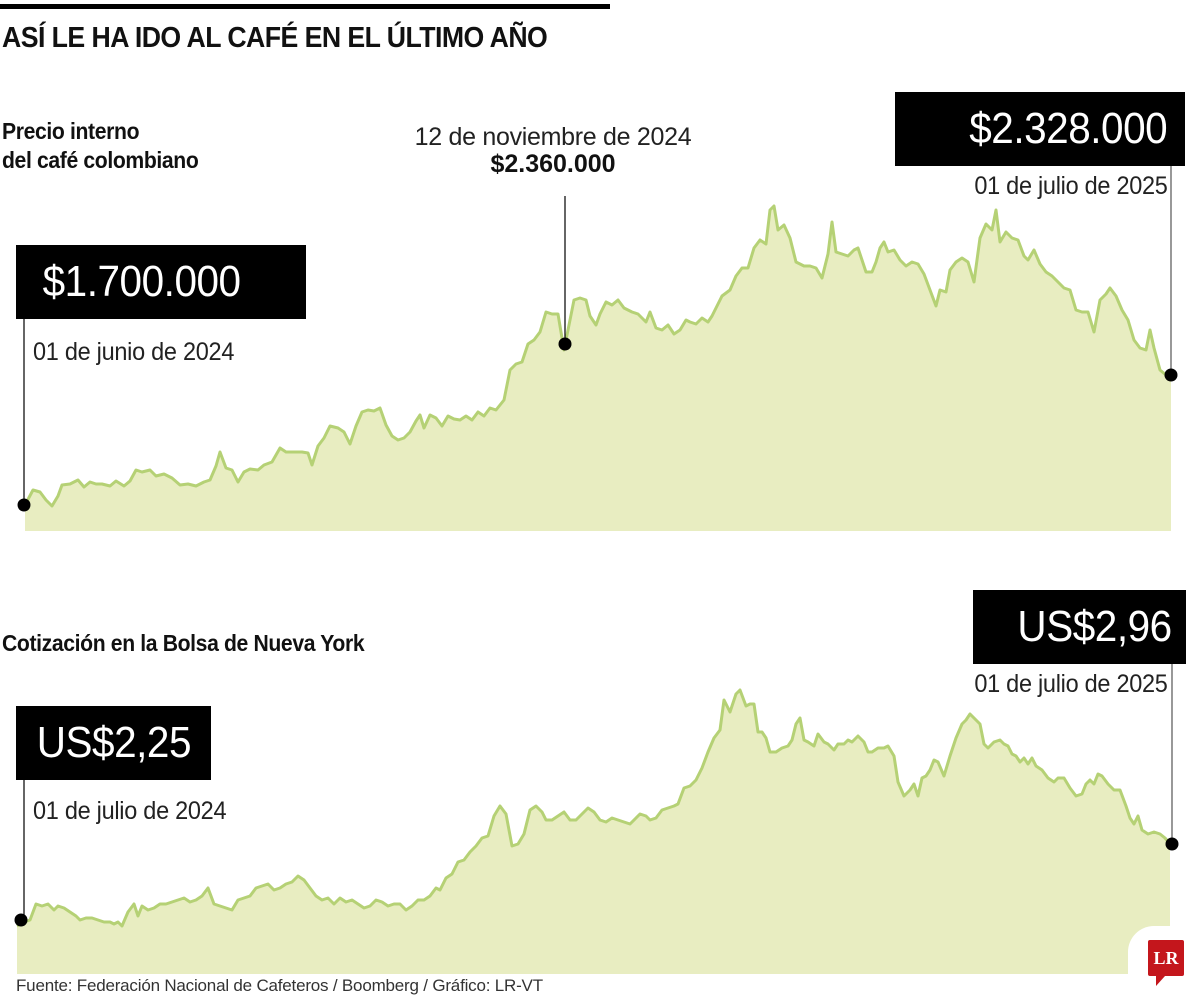  I want to click on end-value-box-1: $2.328.000, so click(1040, 129).